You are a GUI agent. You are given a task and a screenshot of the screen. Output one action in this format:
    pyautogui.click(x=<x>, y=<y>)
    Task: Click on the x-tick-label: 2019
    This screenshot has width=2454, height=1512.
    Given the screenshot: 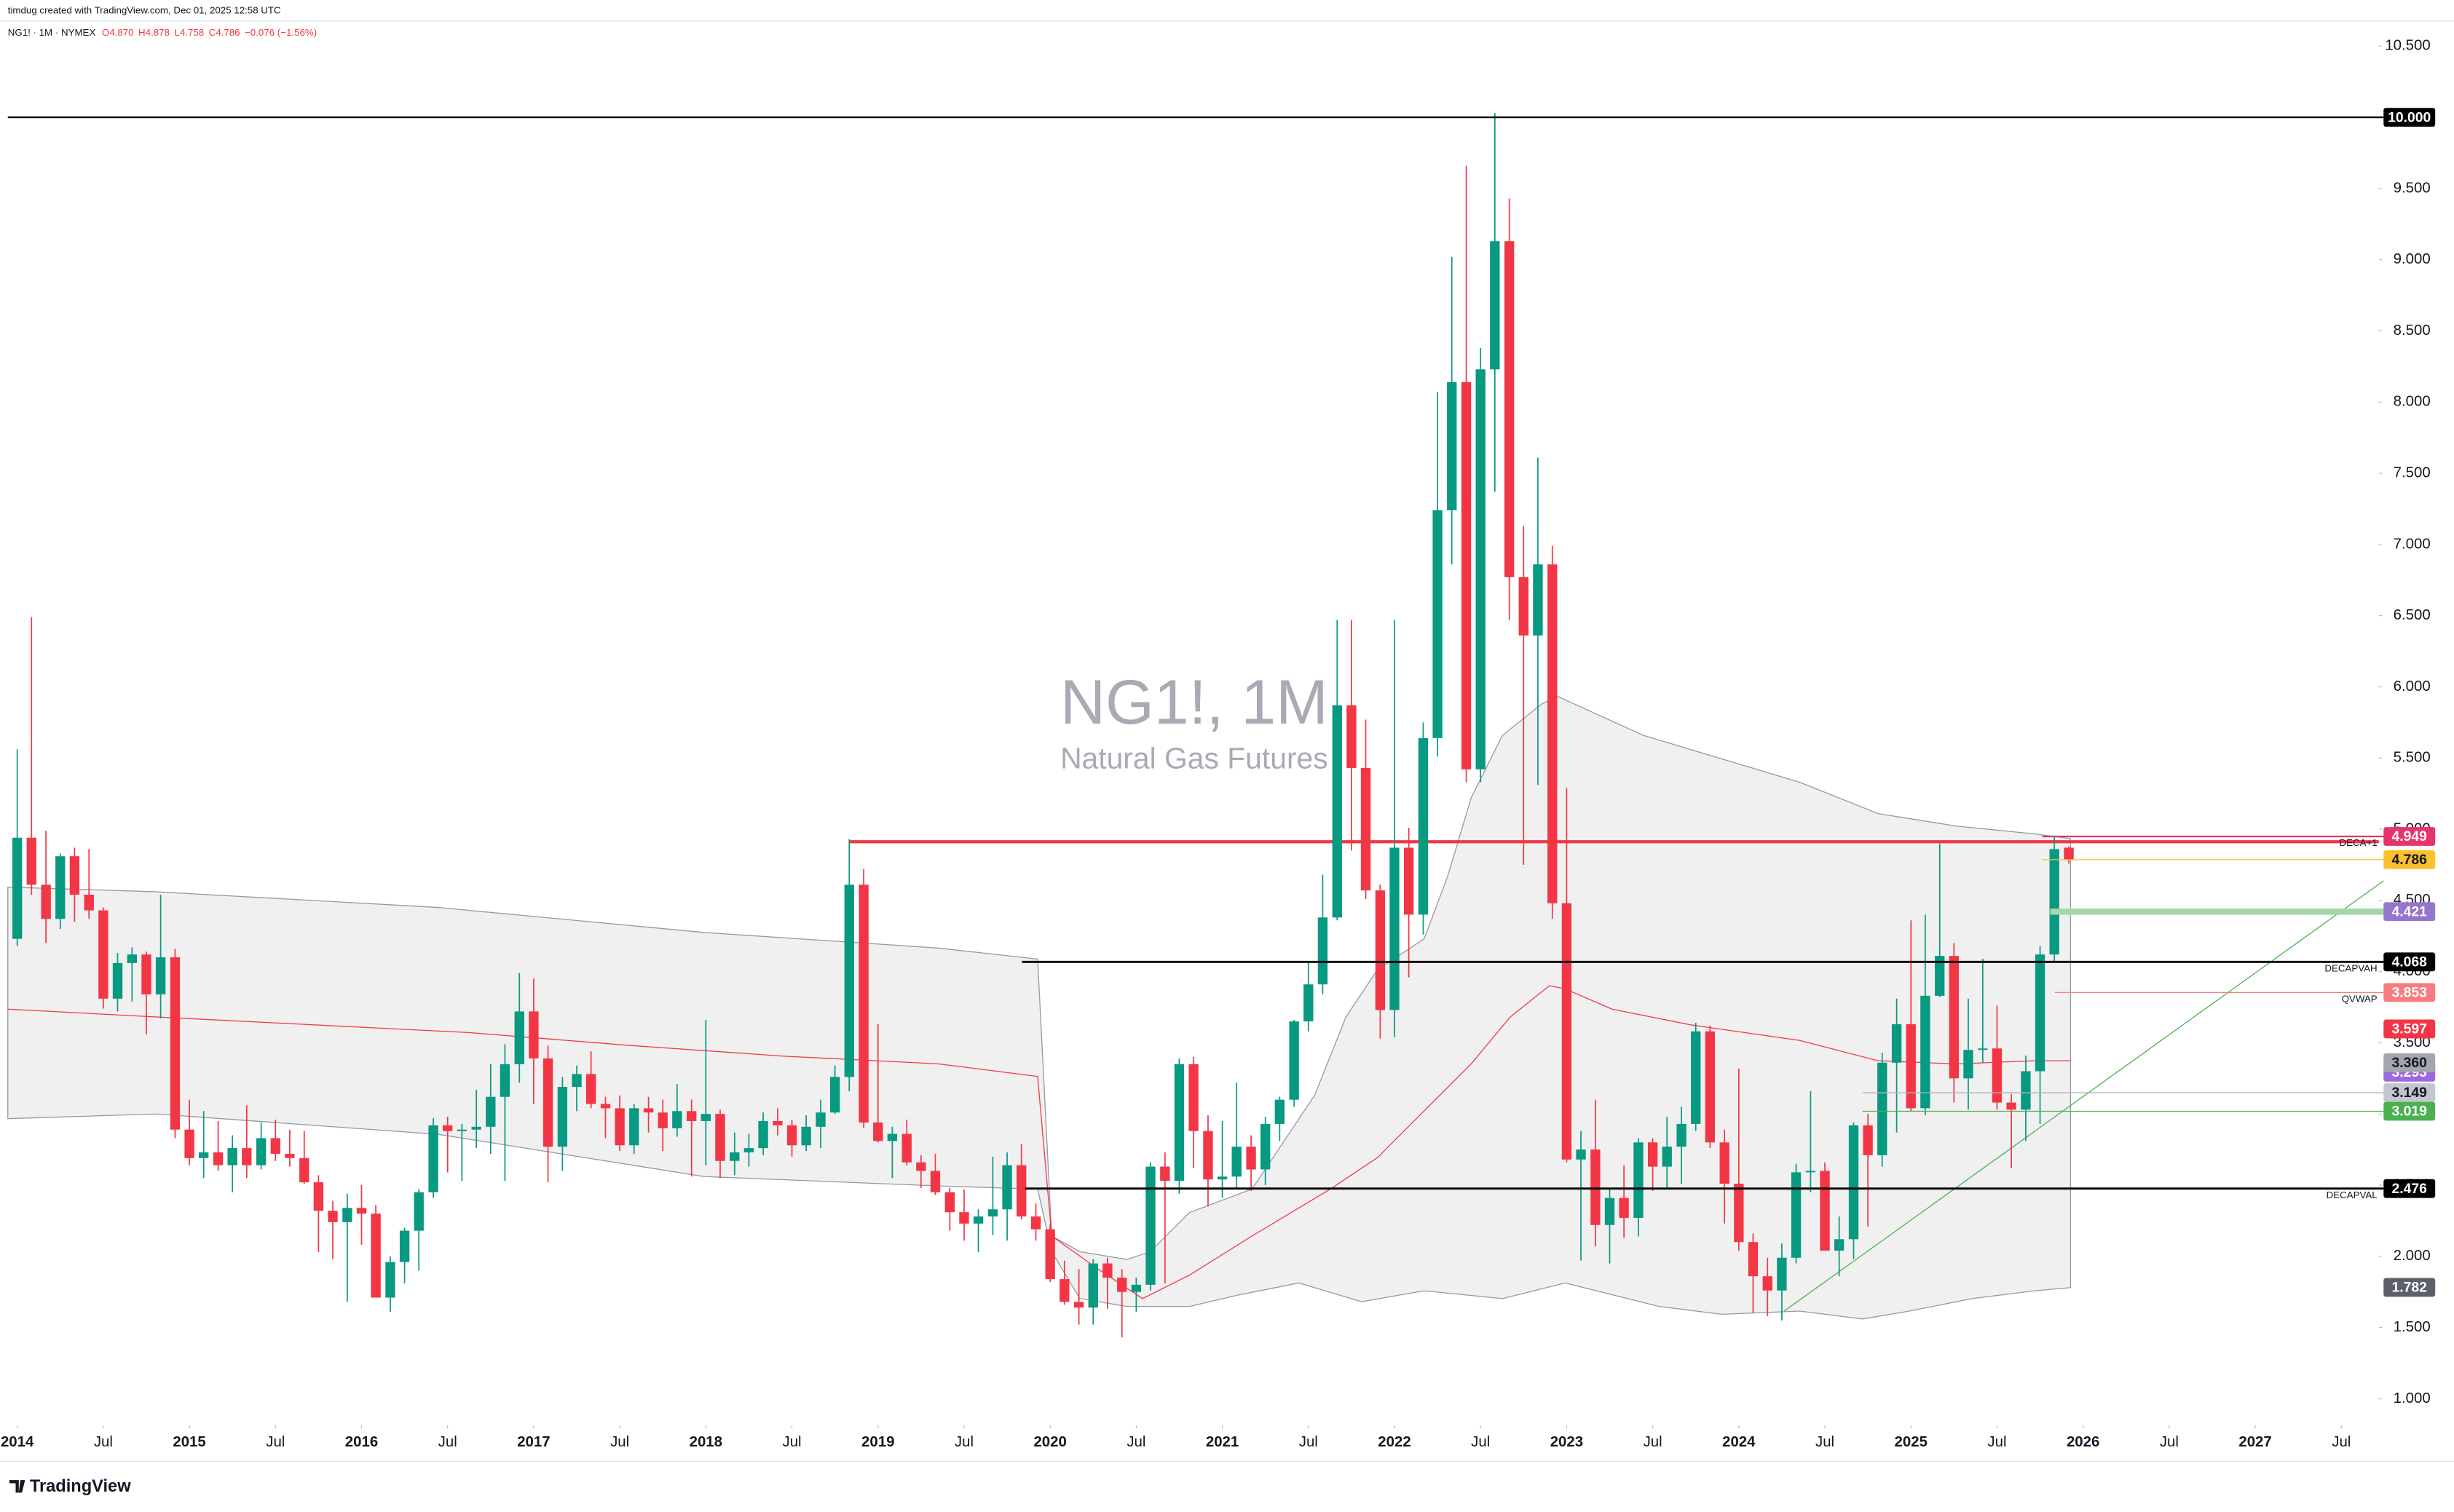 What is the action you would take?
    pyautogui.click(x=878, y=1442)
    